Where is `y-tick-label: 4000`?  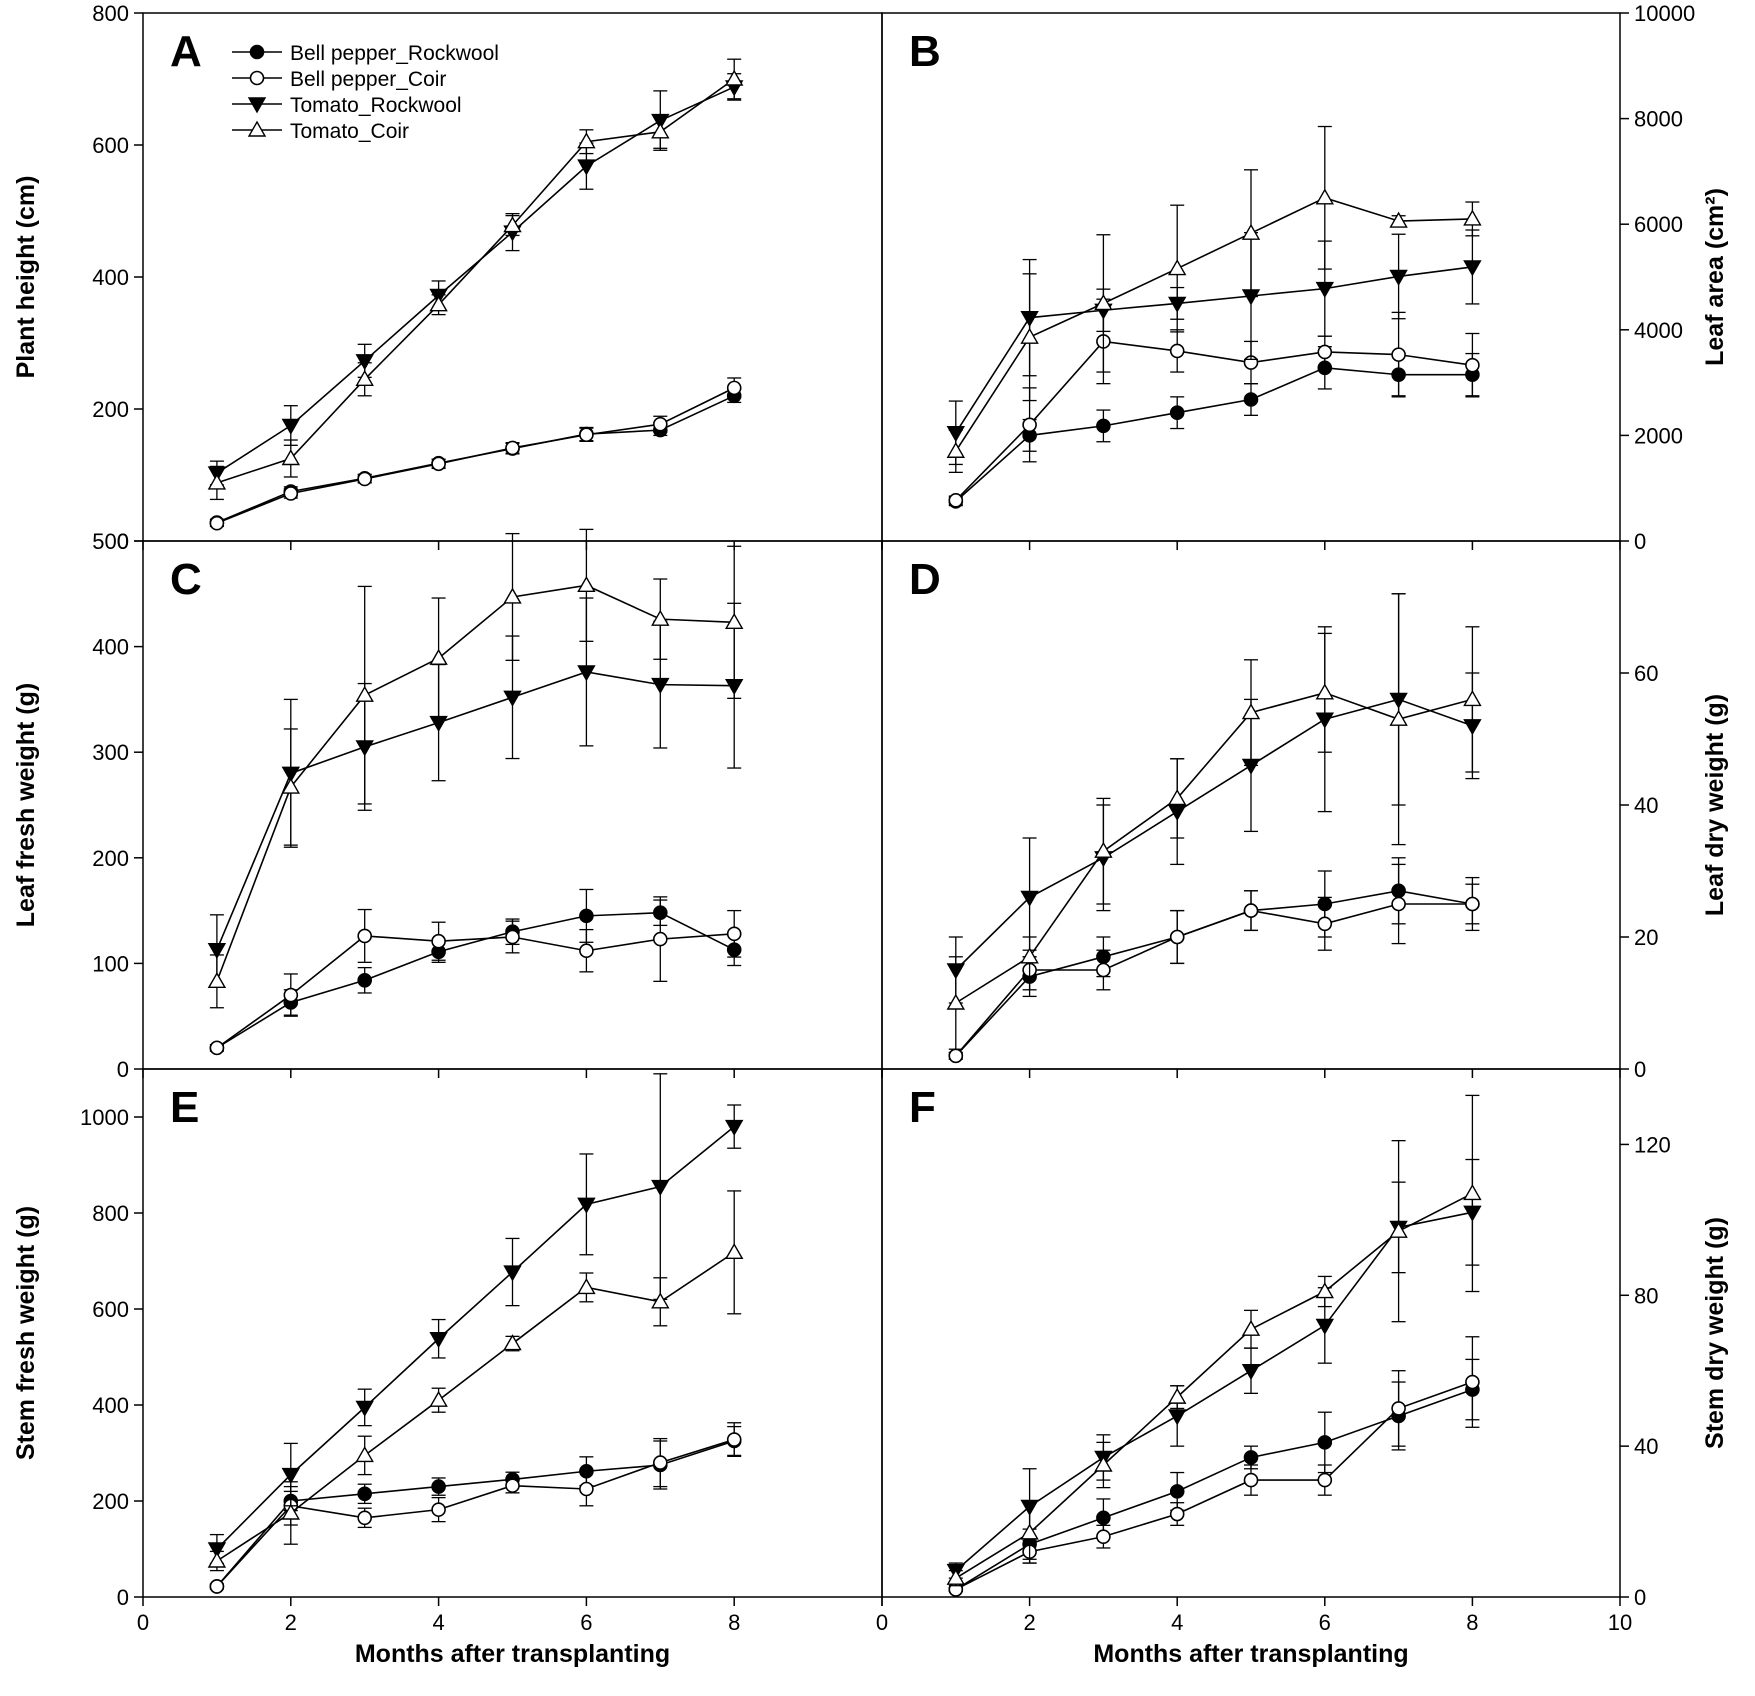 y-tick-label: 4000 is located at coordinates (1658, 330).